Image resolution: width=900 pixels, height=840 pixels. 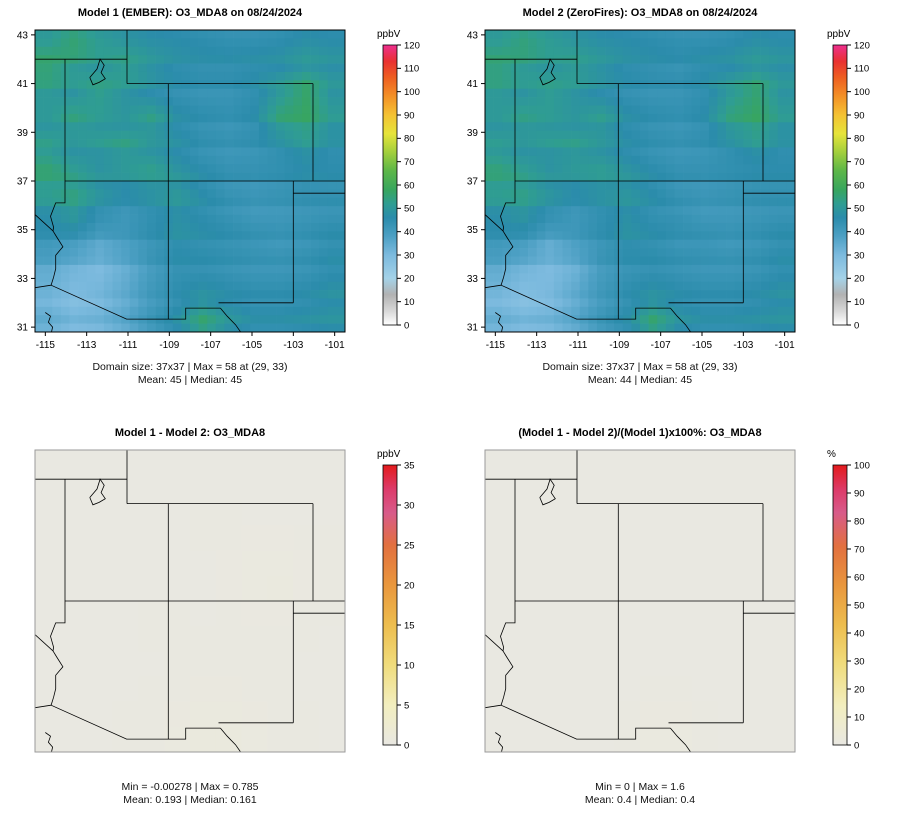 What do you see at coordinates (190, 13) in the screenshot?
I see `chart-title: Model 1 (EMBER): O3_MDA8 on 08/24/2024` at bounding box center [190, 13].